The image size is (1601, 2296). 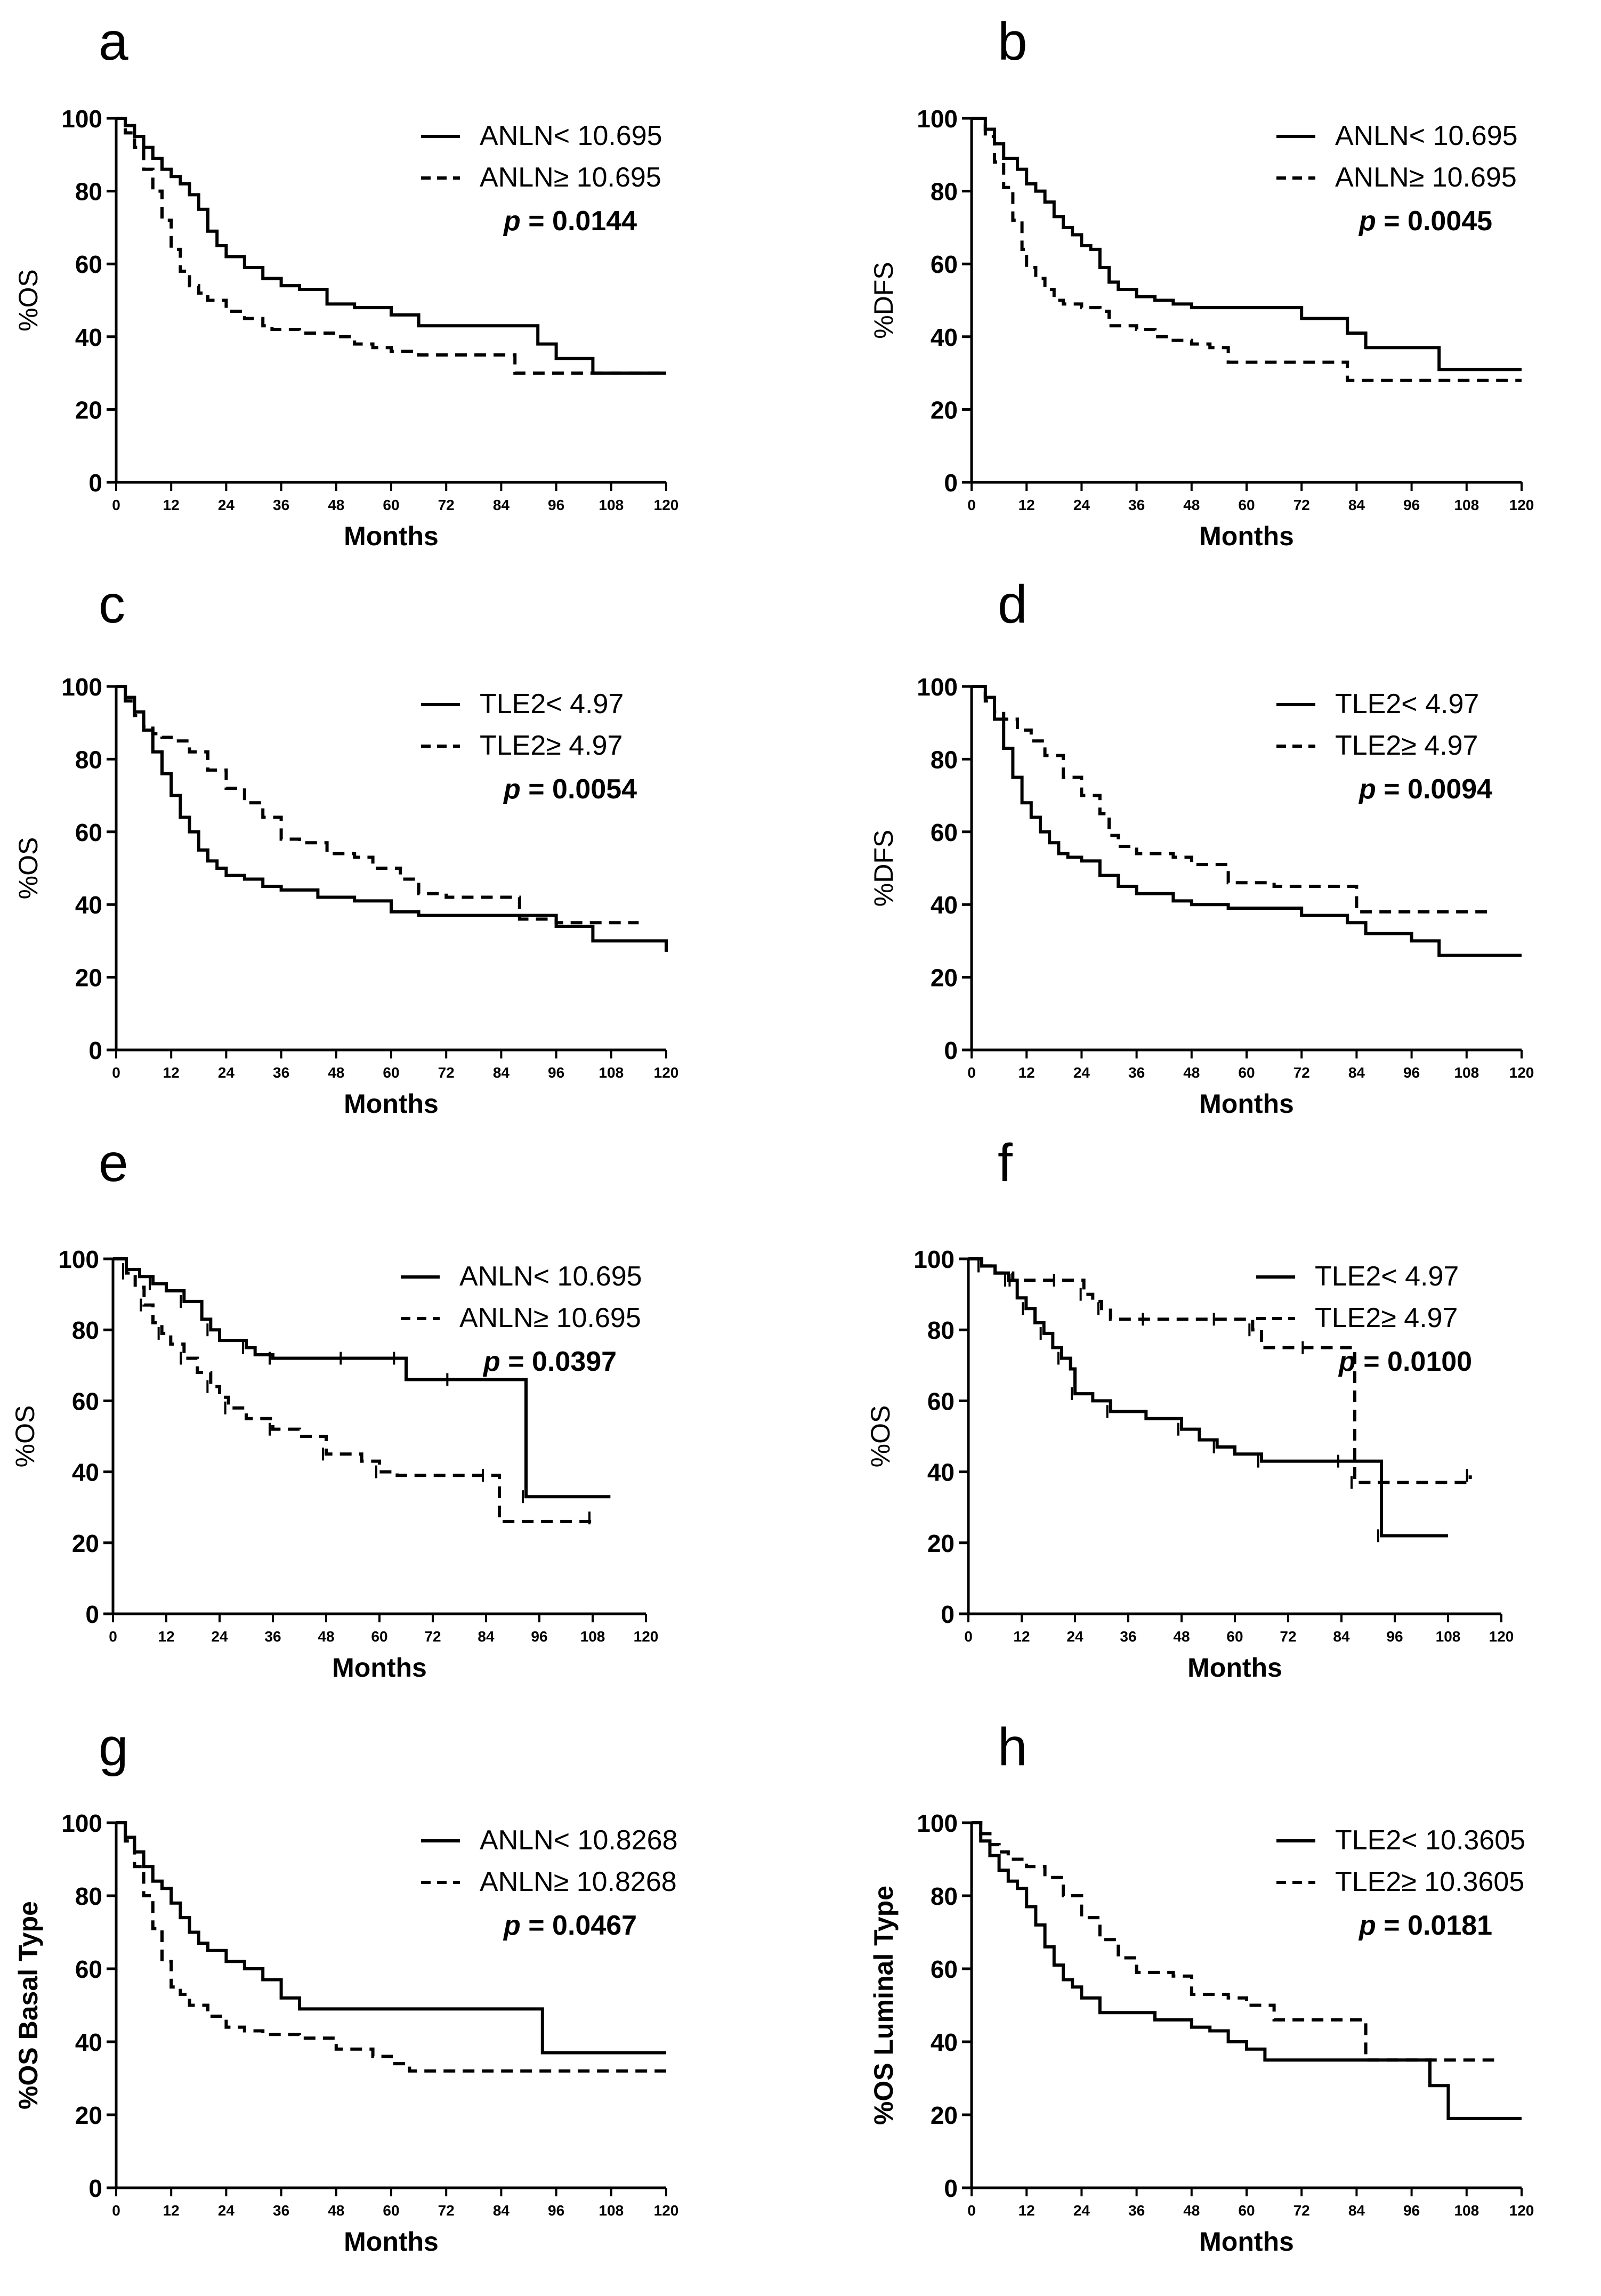 I want to click on p-value: p = 0.0181, so click(x=1425, y=1925).